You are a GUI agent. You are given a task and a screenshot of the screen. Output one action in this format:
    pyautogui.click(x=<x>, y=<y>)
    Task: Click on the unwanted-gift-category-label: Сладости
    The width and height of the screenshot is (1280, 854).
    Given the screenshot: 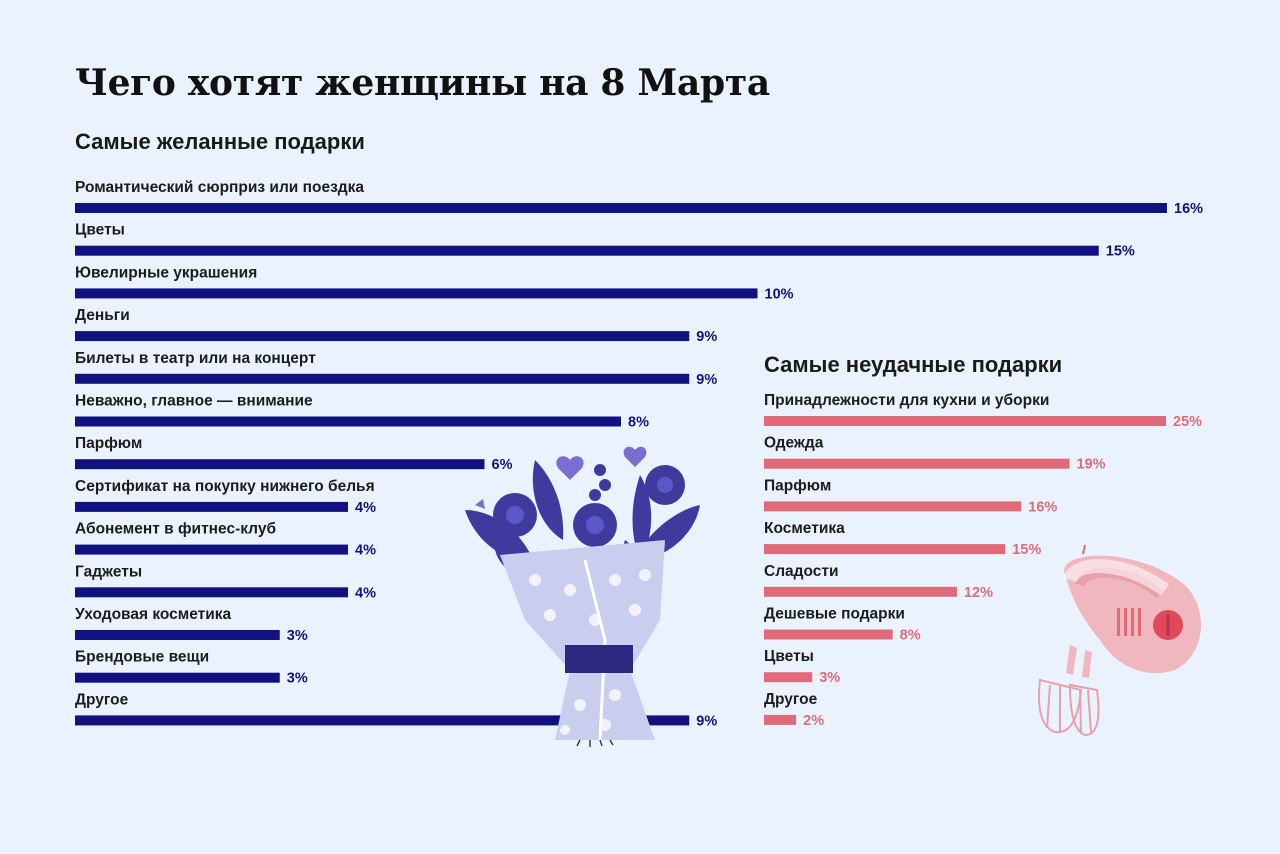 What is the action you would take?
    pyautogui.click(x=801, y=571)
    